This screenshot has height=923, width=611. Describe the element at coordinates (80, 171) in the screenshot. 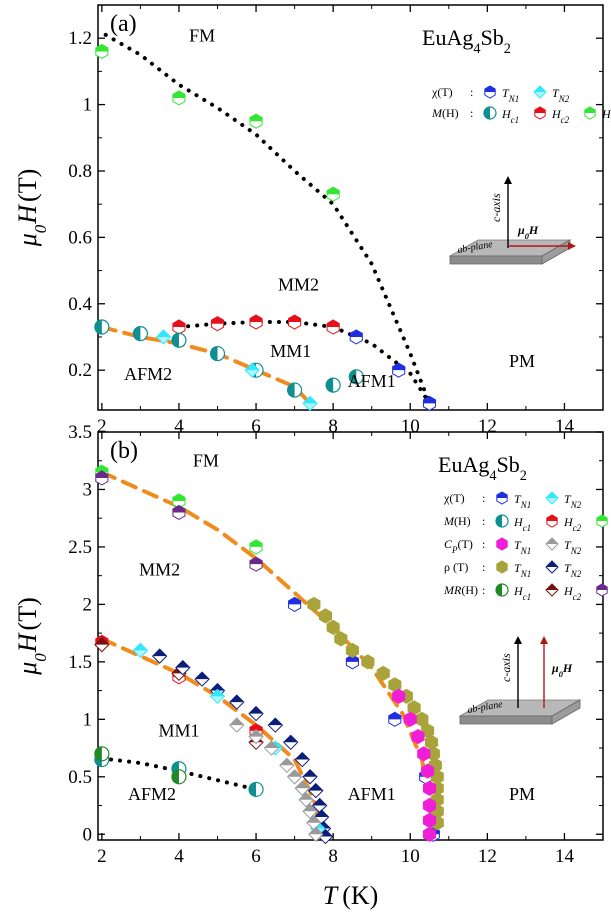

I see `y-tick-label: 0.8` at that location.